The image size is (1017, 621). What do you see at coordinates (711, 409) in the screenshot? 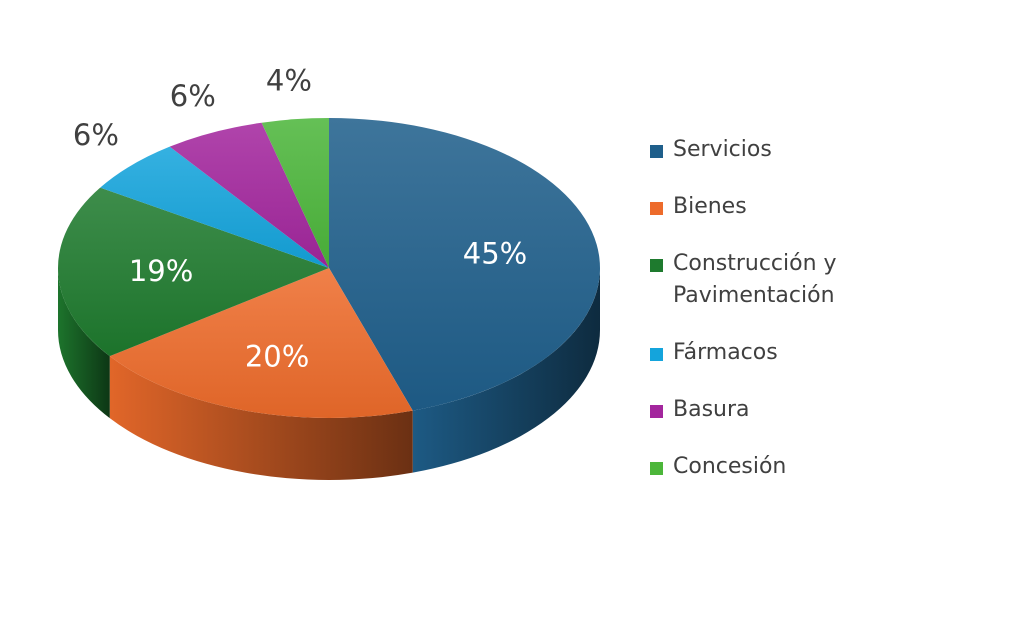
I see `legend-label-basura: Basura` at bounding box center [711, 409].